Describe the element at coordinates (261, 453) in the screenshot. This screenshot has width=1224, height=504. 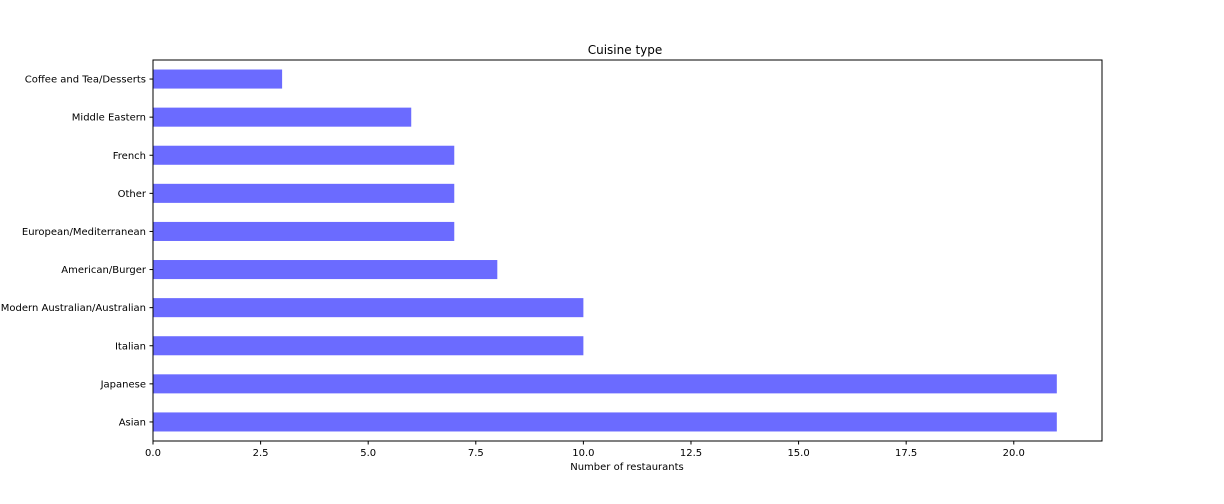
I see `x-tick-label: 2.5` at that location.